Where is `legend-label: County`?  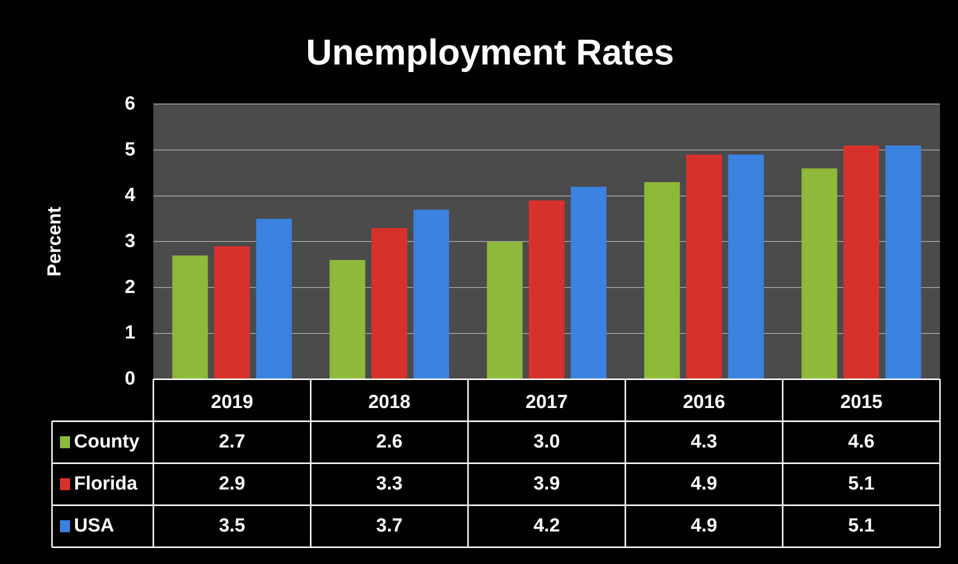 legend-label: County is located at coordinates (107, 441).